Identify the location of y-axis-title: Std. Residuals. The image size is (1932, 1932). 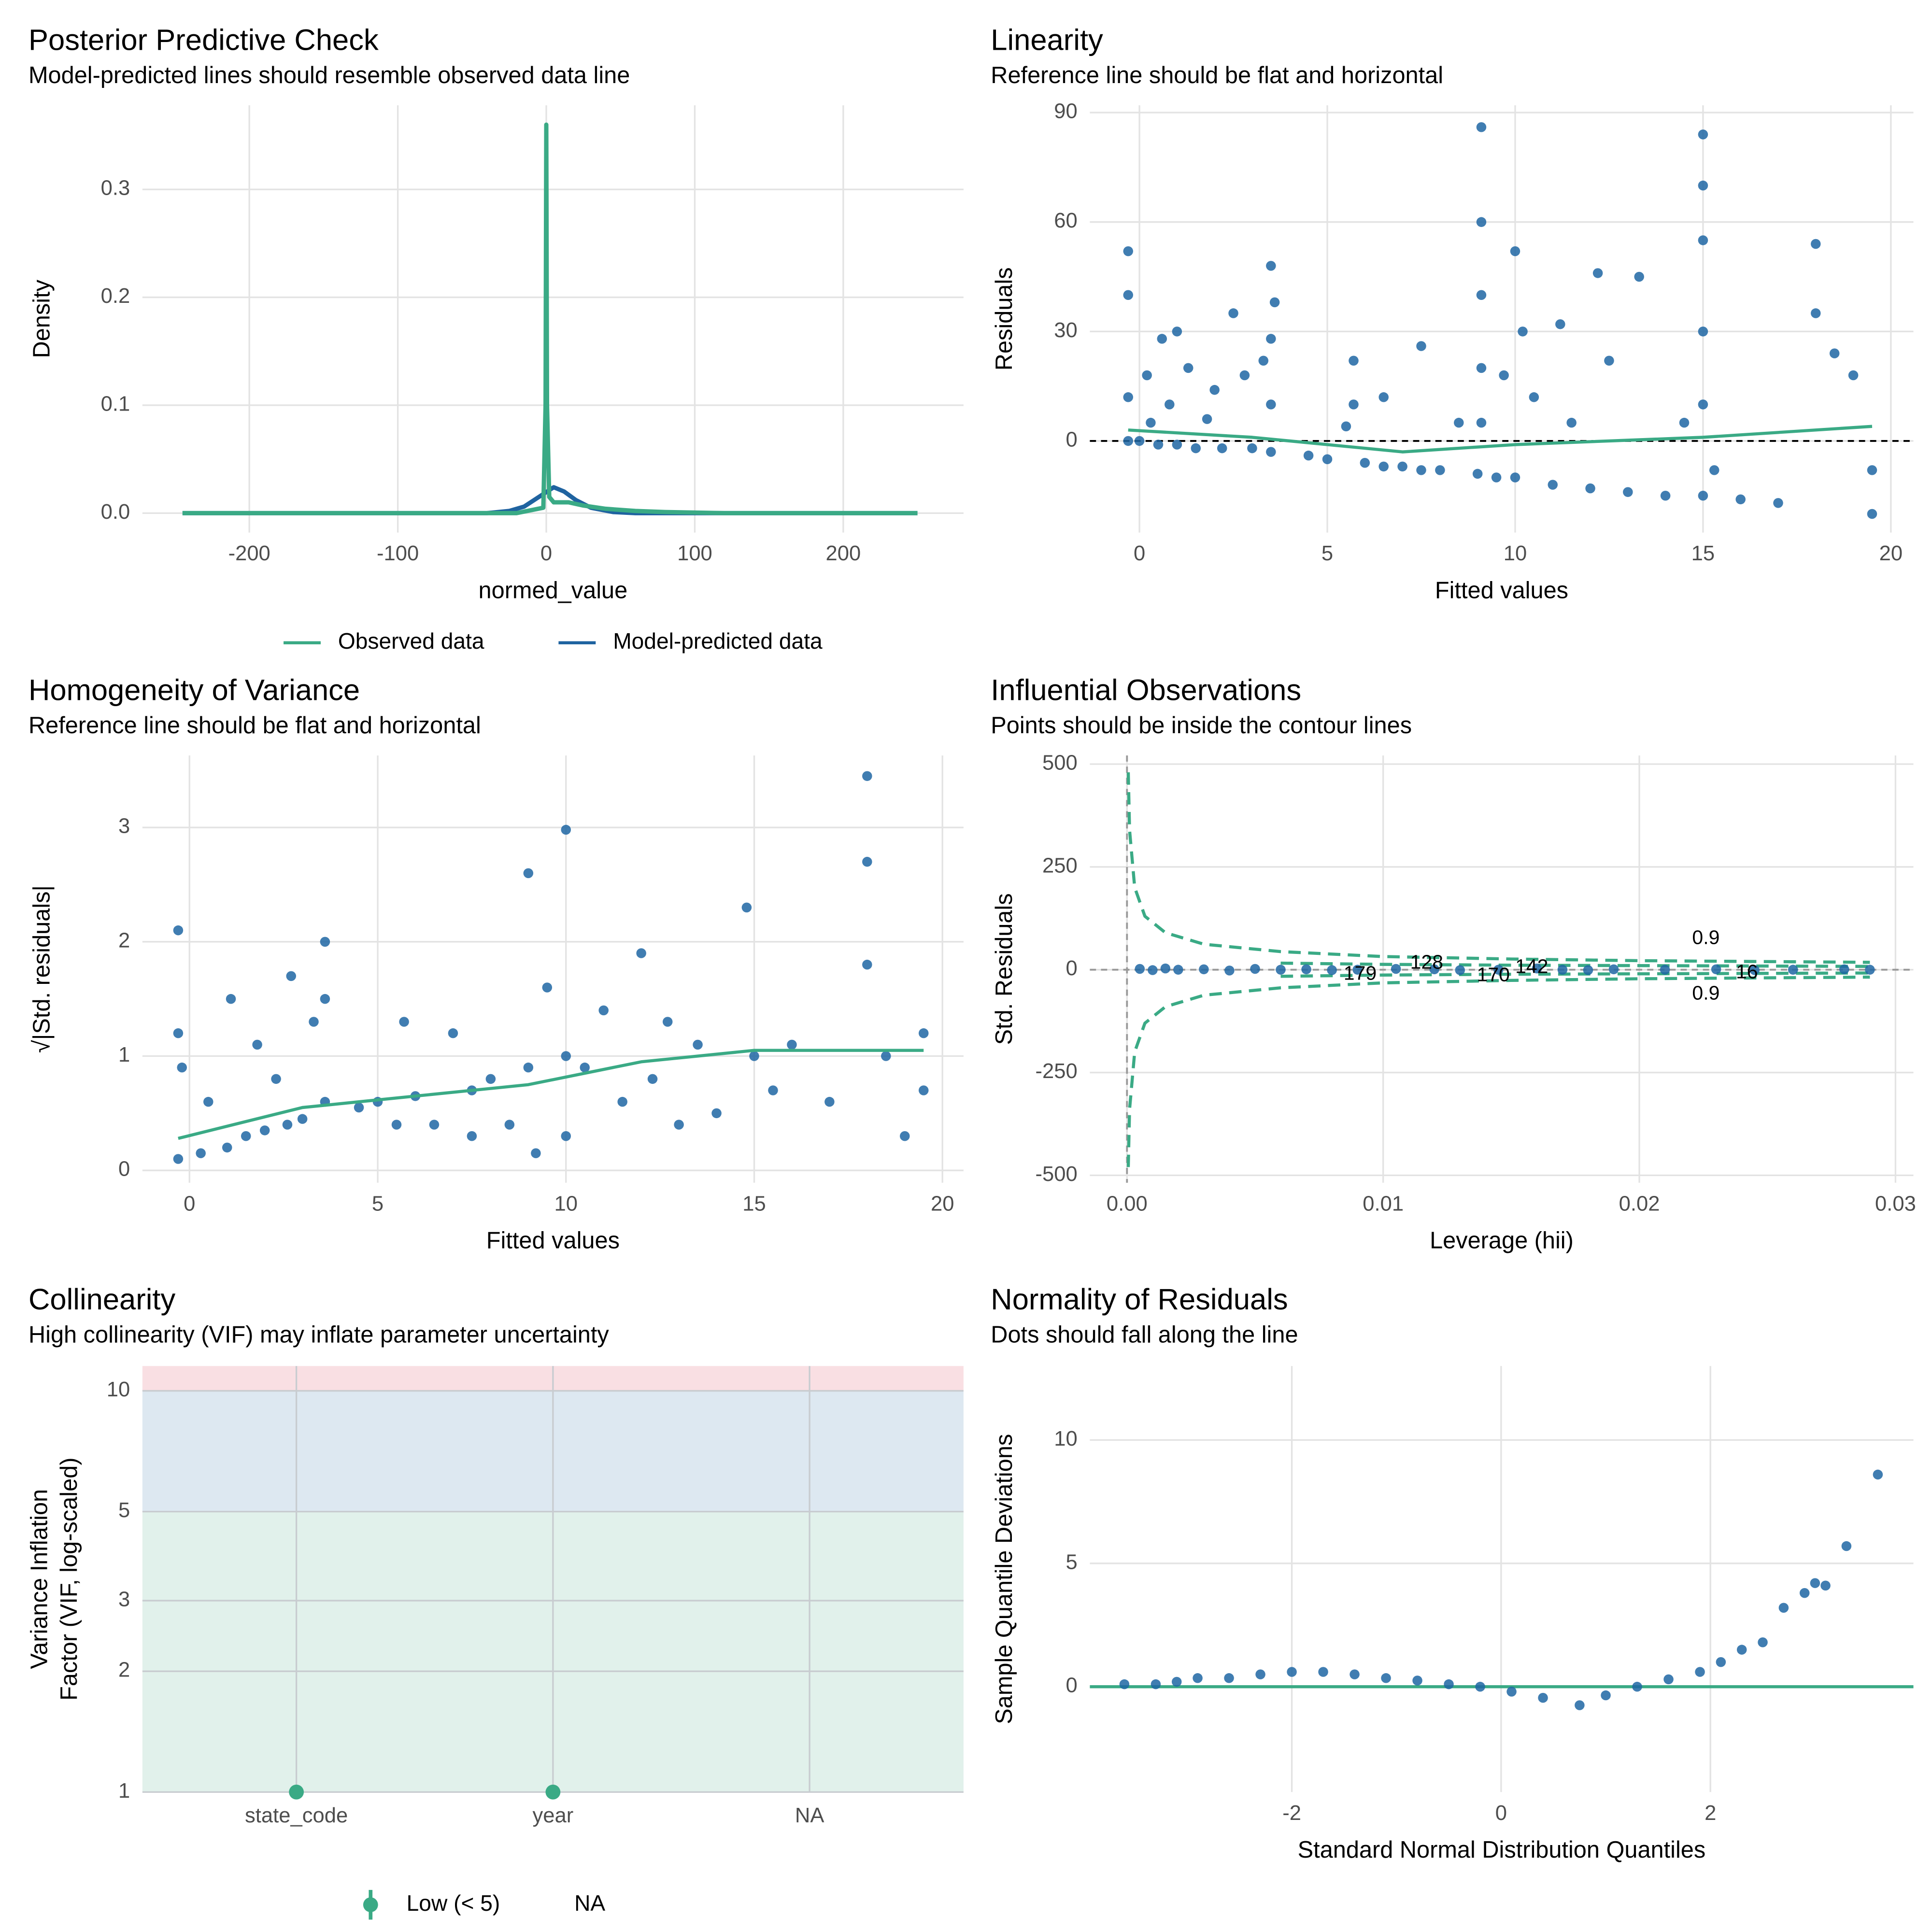
(1004, 969).